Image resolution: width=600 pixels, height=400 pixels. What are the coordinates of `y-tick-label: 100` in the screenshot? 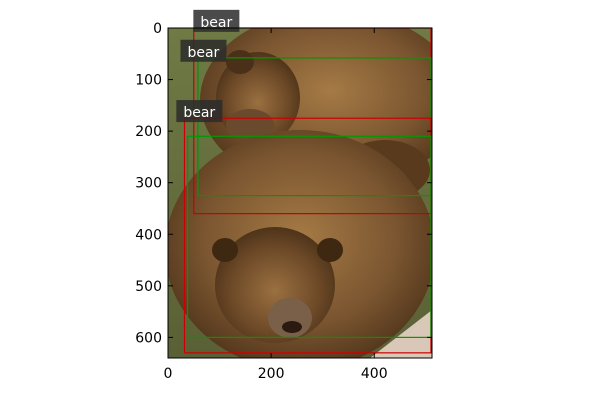 It's located at (148, 81).